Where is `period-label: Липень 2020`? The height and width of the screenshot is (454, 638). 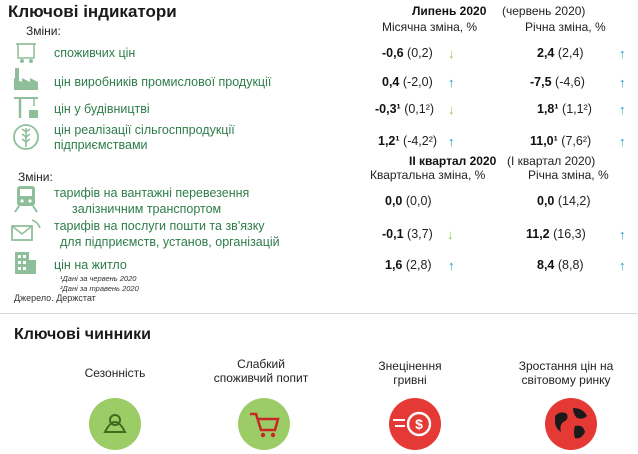 period-label: Липень 2020 is located at coordinates (449, 11).